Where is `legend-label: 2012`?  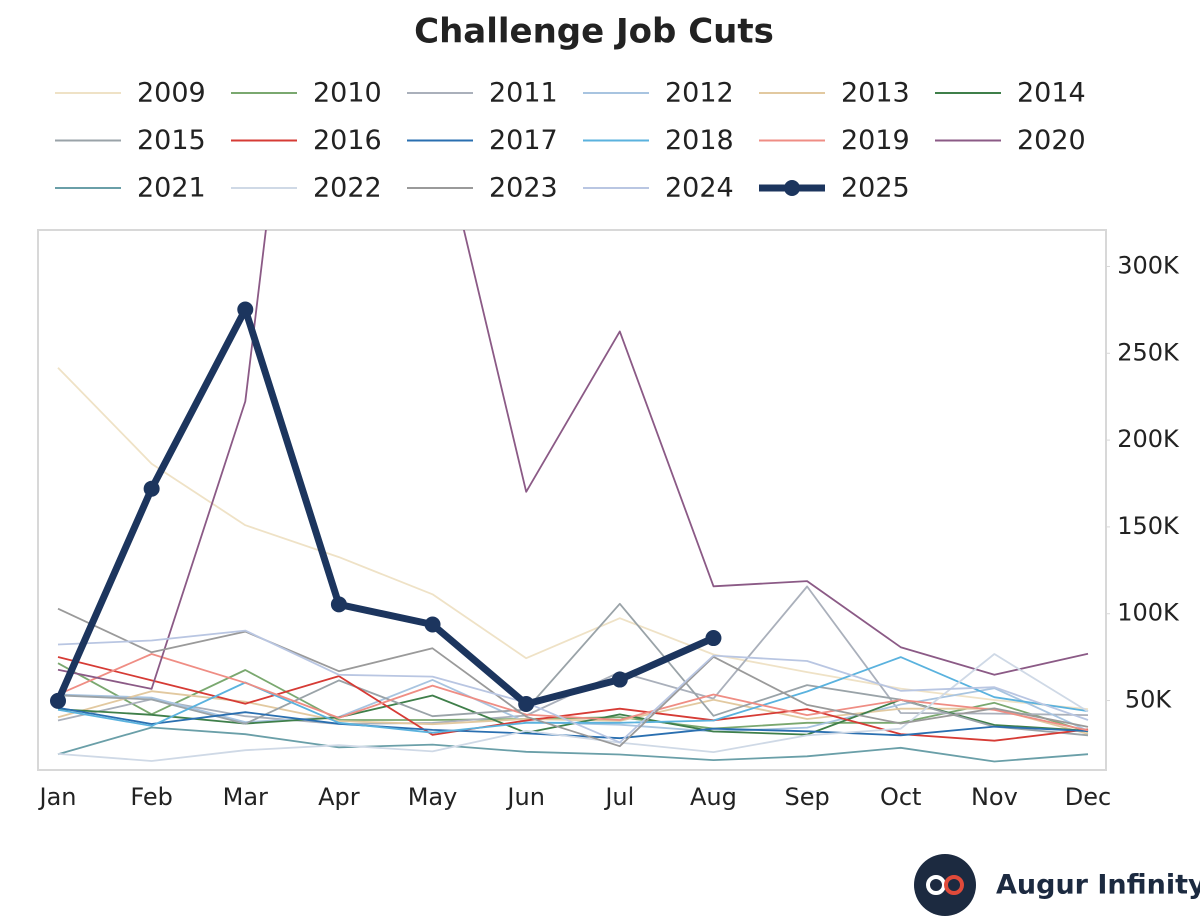
legend-label: 2012 is located at coordinates (699, 93).